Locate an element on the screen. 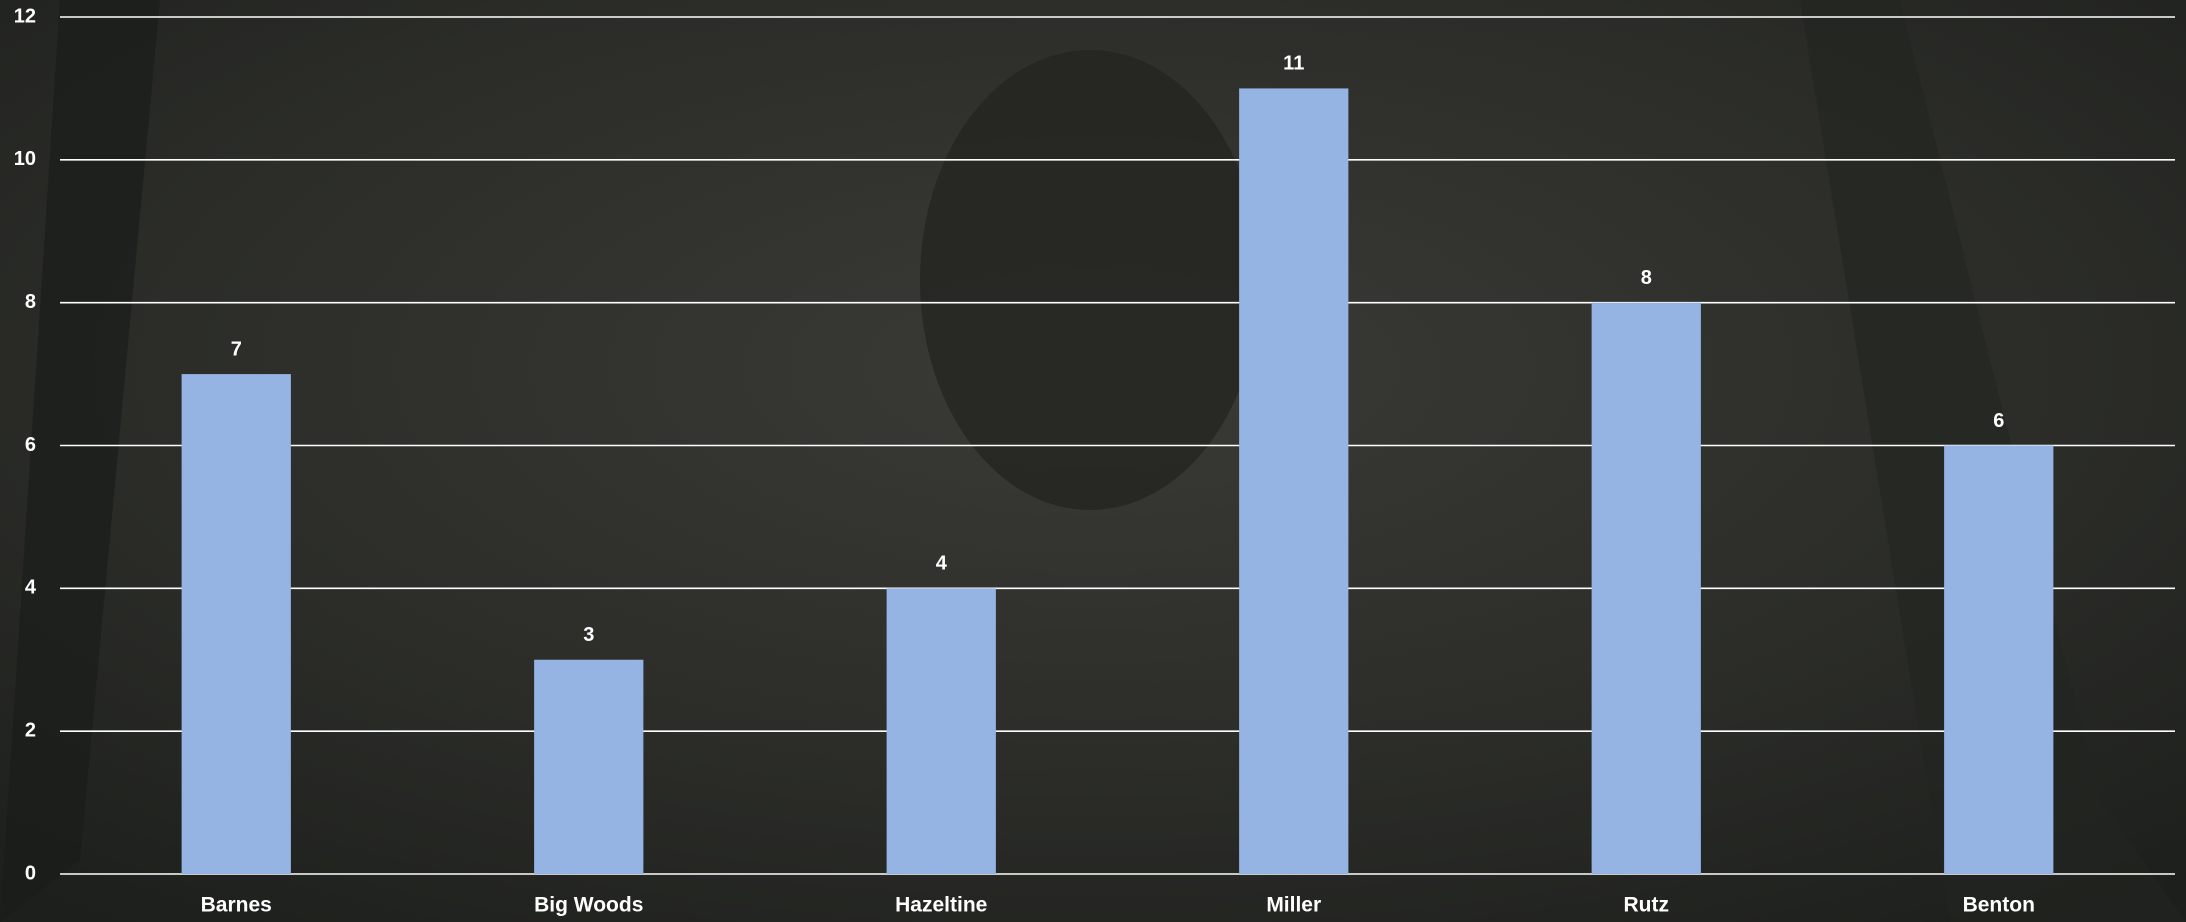 This screenshot has width=2186, height=922. x-tick-label: Benton is located at coordinates (1999, 905).